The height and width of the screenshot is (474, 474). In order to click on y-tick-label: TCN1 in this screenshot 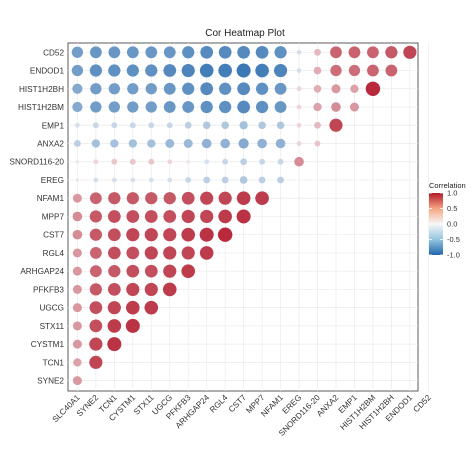, I will do `click(54, 362)`.